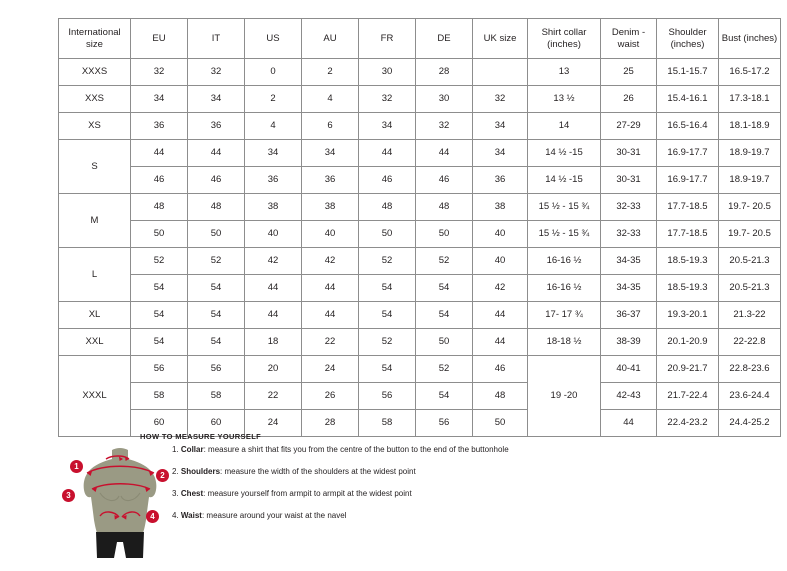  I want to click on cell-us: 0, so click(273, 72).